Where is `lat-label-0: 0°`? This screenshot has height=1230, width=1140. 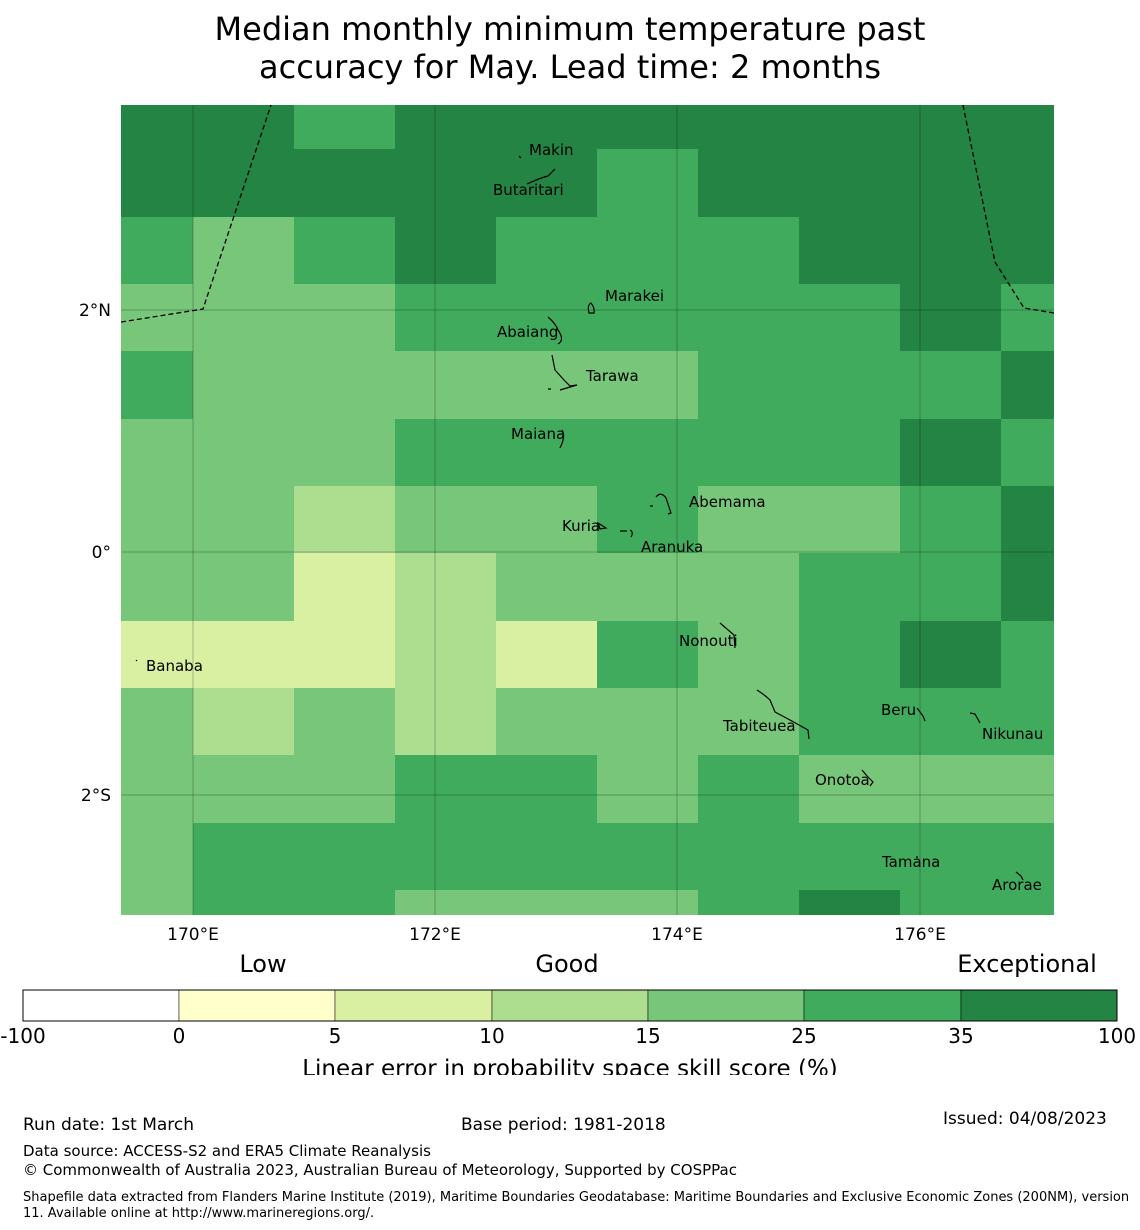 lat-label-0: 0° is located at coordinates (101, 553).